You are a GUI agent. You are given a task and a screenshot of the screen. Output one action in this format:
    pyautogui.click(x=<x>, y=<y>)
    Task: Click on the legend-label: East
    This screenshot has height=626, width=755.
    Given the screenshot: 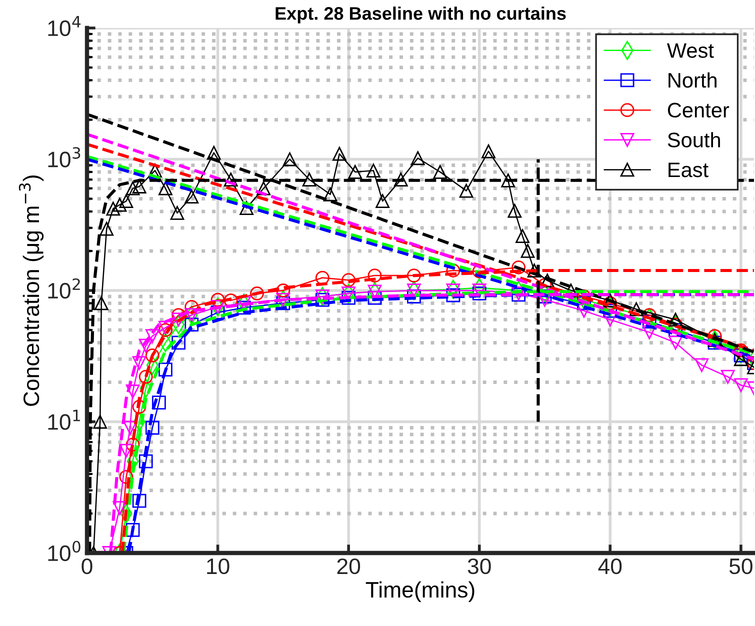 What is the action you would take?
    pyautogui.click(x=688, y=170)
    